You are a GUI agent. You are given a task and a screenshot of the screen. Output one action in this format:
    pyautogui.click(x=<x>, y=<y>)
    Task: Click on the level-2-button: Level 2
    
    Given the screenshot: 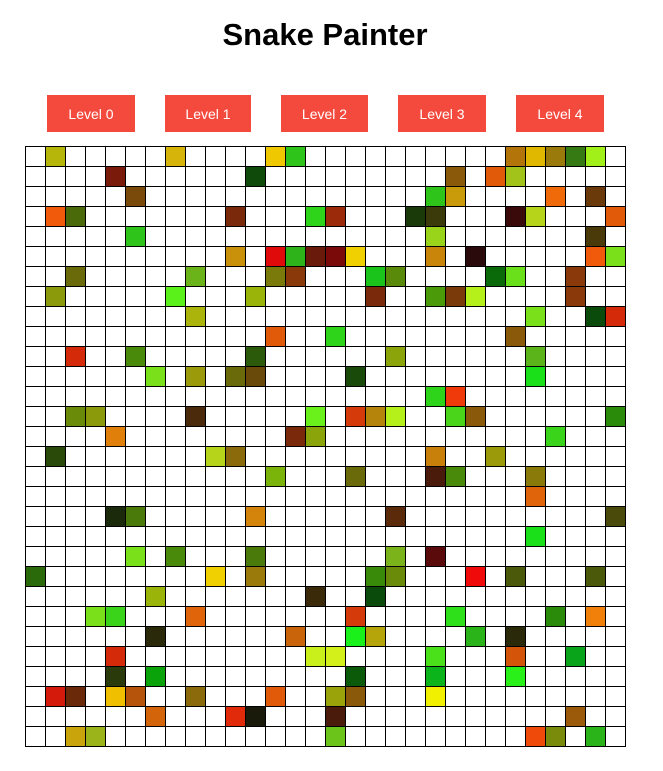 What is the action you would take?
    pyautogui.click(x=324, y=113)
    